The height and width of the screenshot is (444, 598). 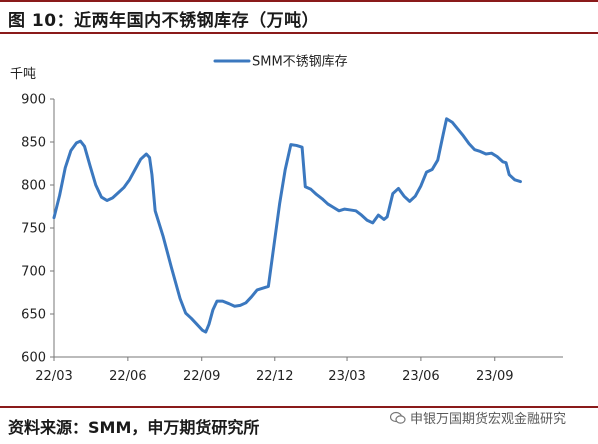 What do you see at coordinates (33, 272) in the screenshot?
I see `y-tick-label: 700` at bounding box center [33, 272].